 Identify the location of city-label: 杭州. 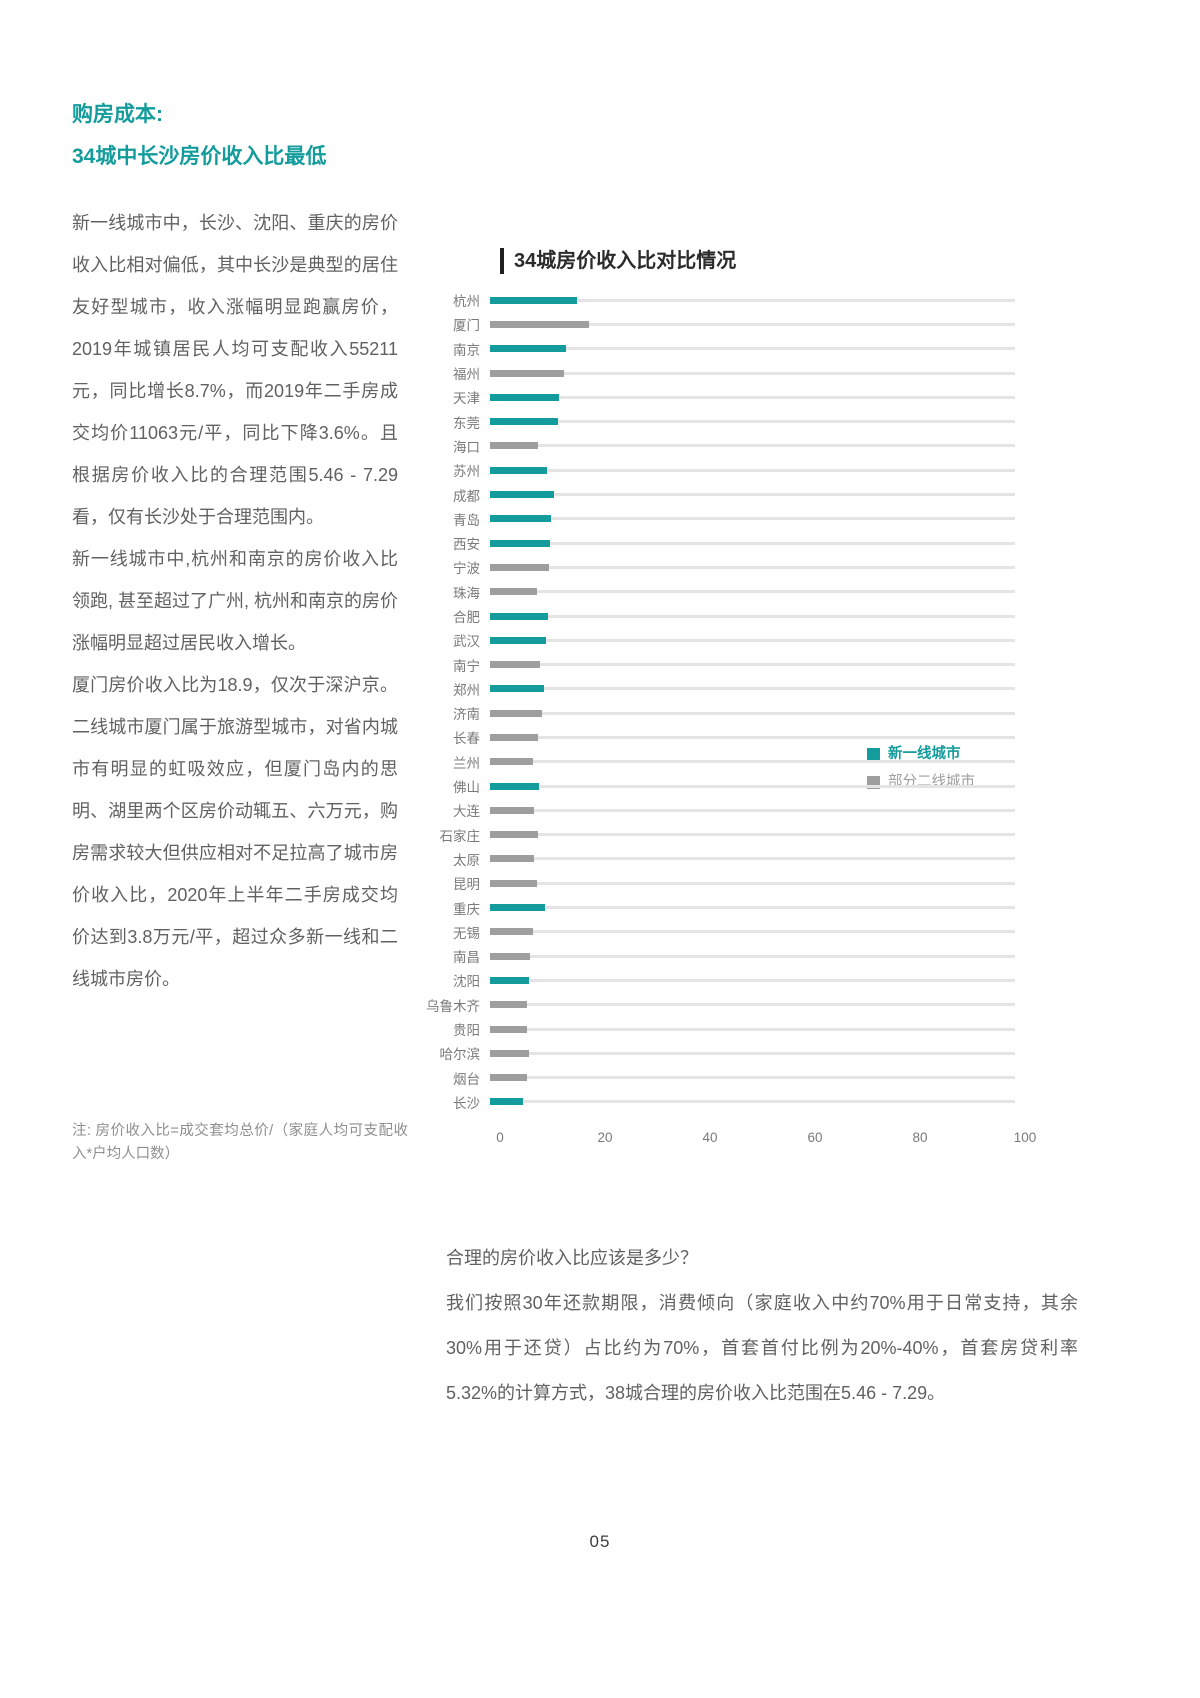
(466, 302).